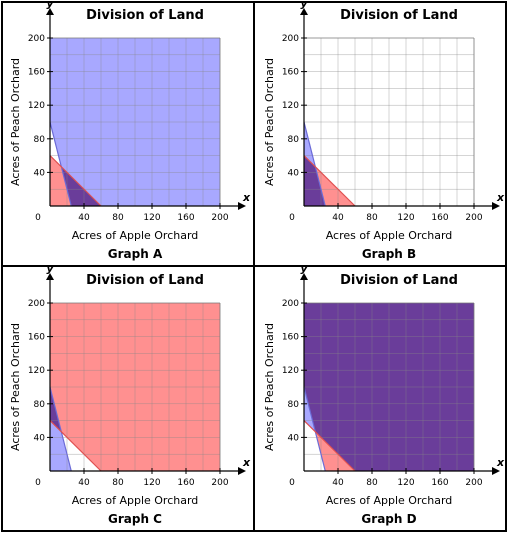  I want to click on graph-panel-label: Graph C, so click(135, 519).